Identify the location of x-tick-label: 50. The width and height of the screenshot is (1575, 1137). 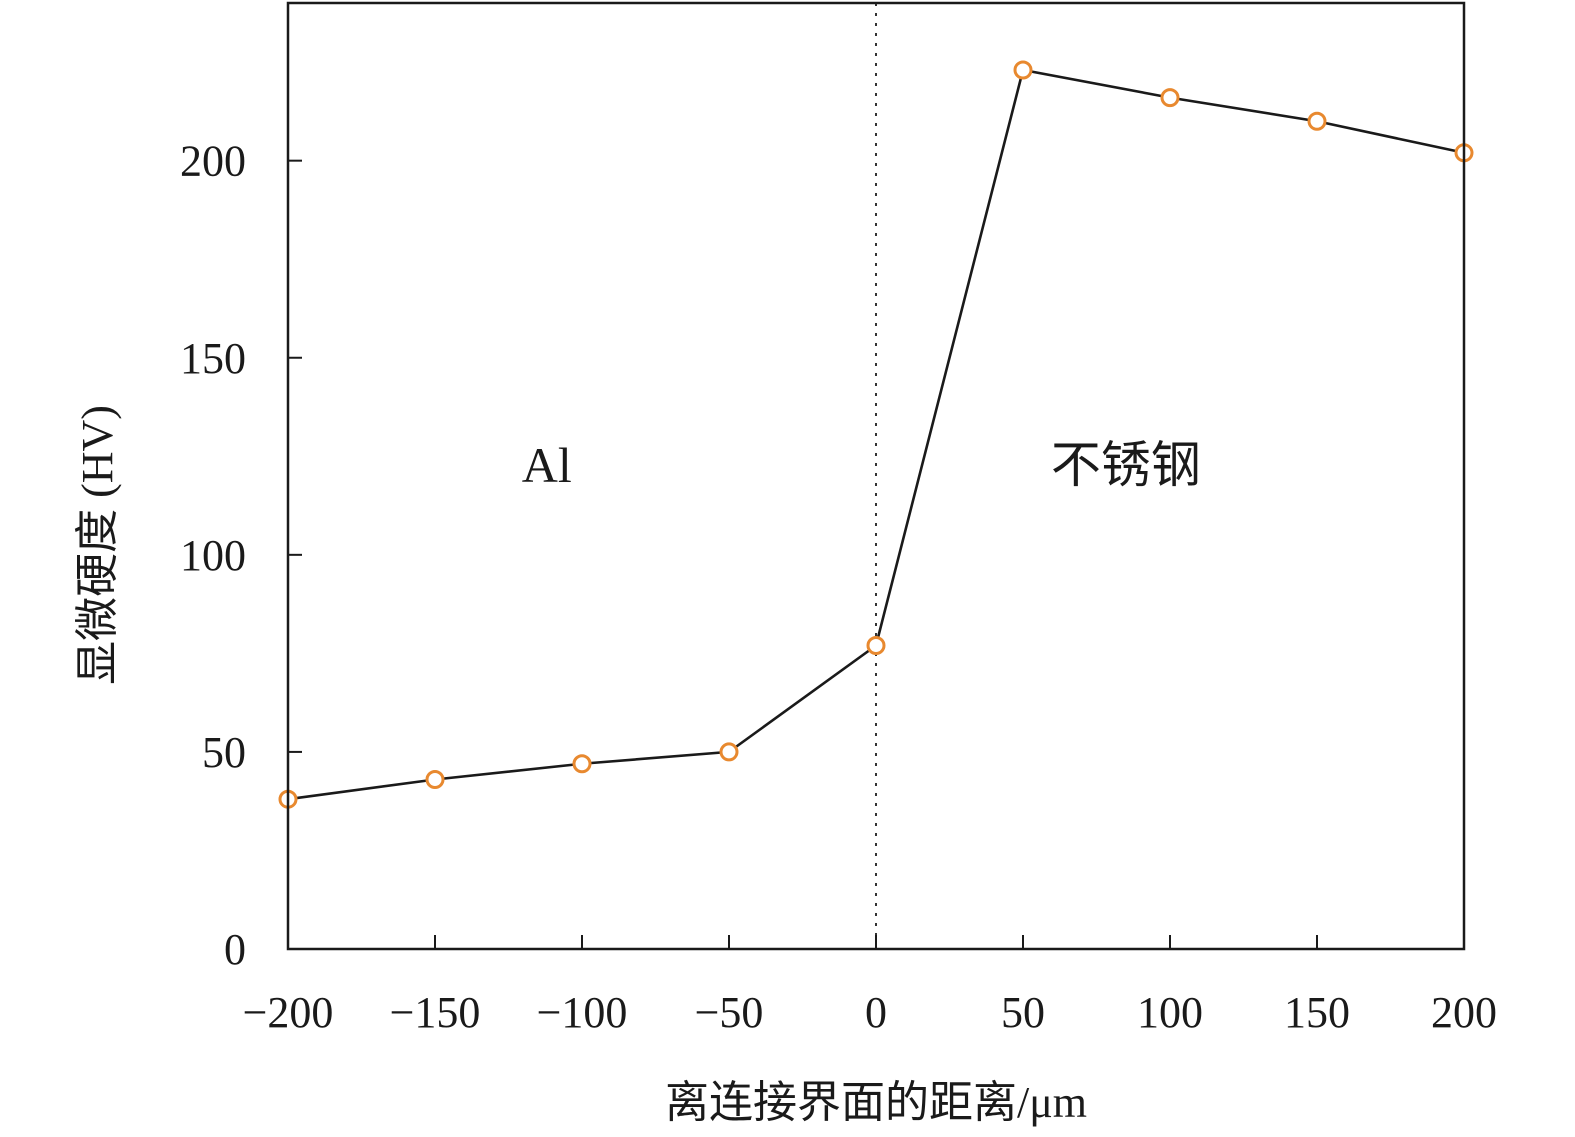
(1023, 1012).